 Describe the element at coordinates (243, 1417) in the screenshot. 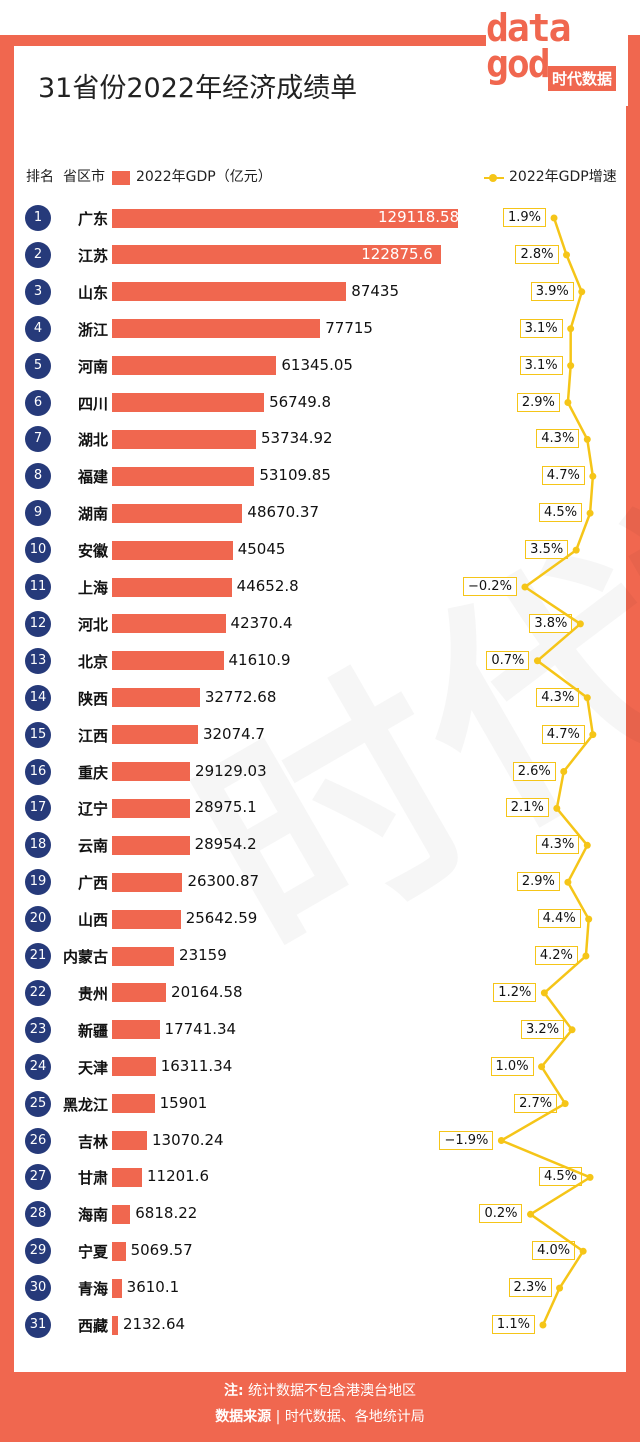

I see `source-label: 数据来源` at that location.